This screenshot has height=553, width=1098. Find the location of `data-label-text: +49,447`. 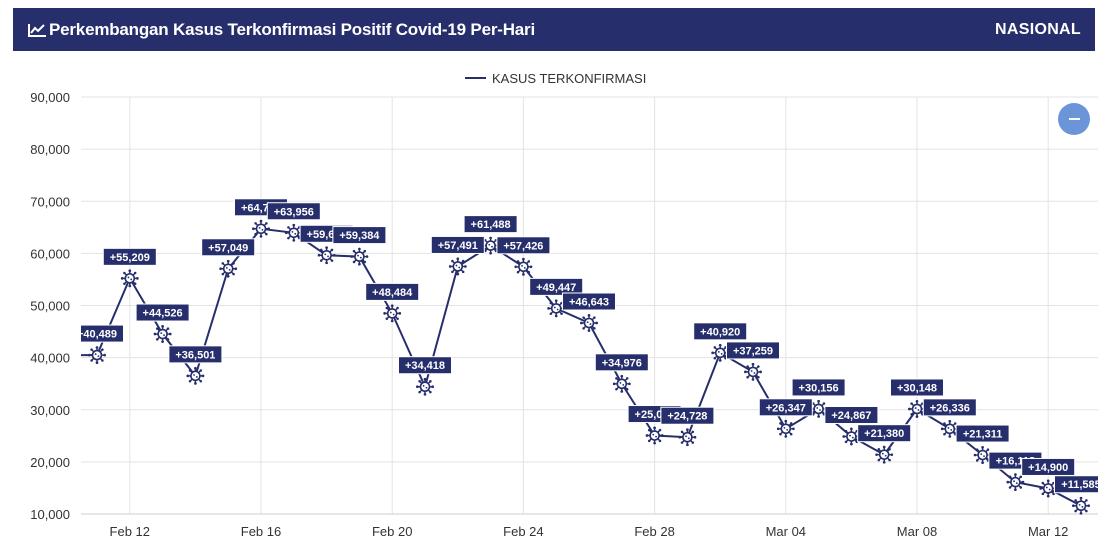

data-label-text: +49,447 is located at coordinates (556, 288).